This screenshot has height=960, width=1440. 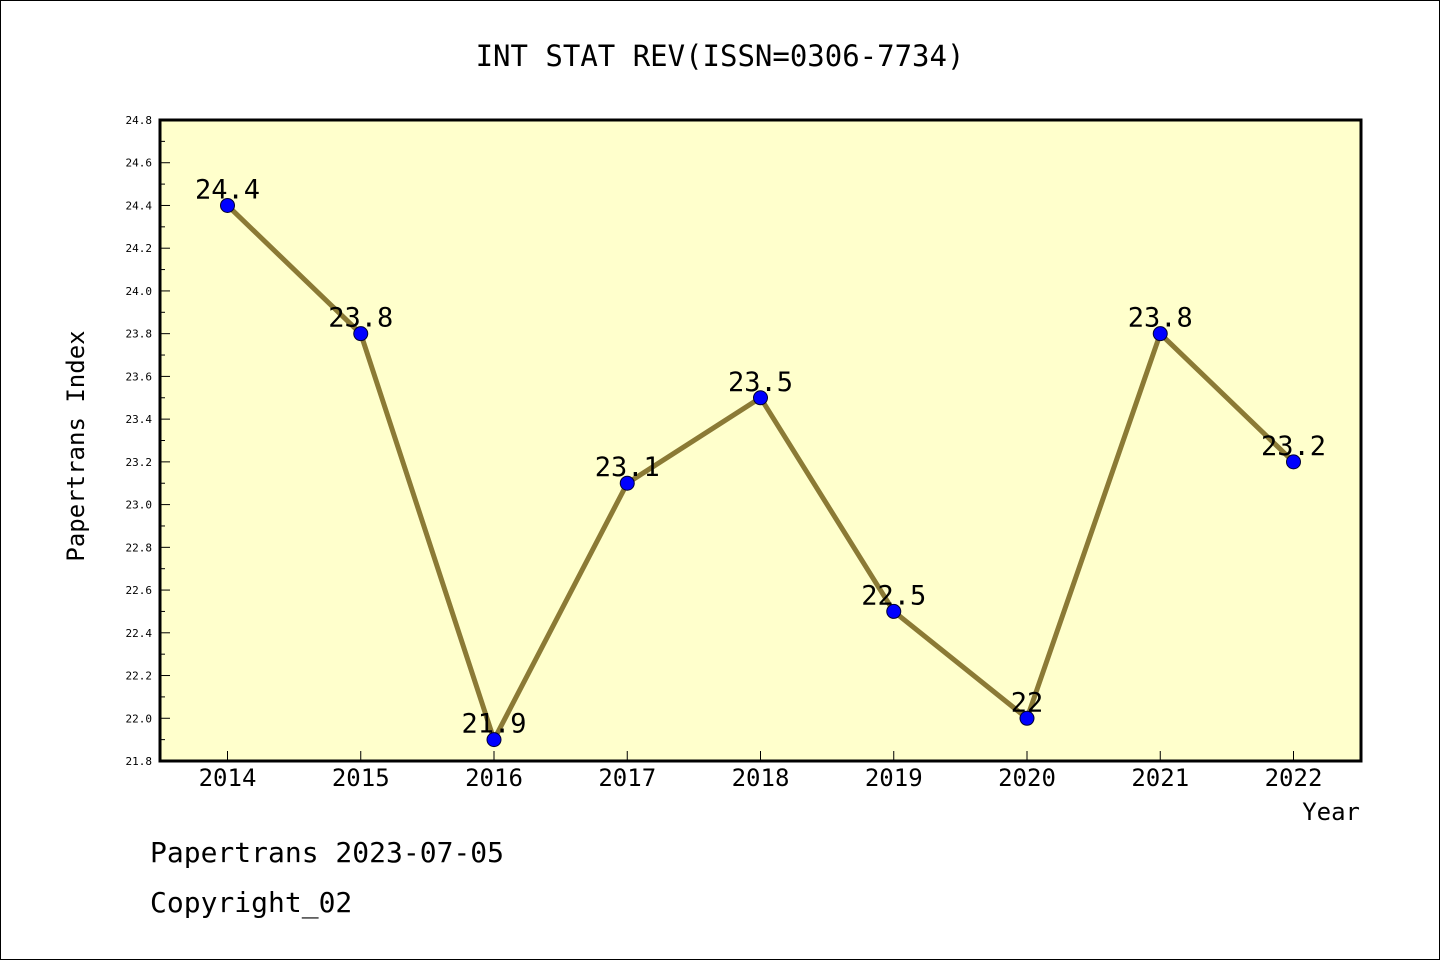 What do you see at coordinates (139, 761) in the screenshot?
I see `y-tick-label: 21.8` at bounding box center [139, 761].